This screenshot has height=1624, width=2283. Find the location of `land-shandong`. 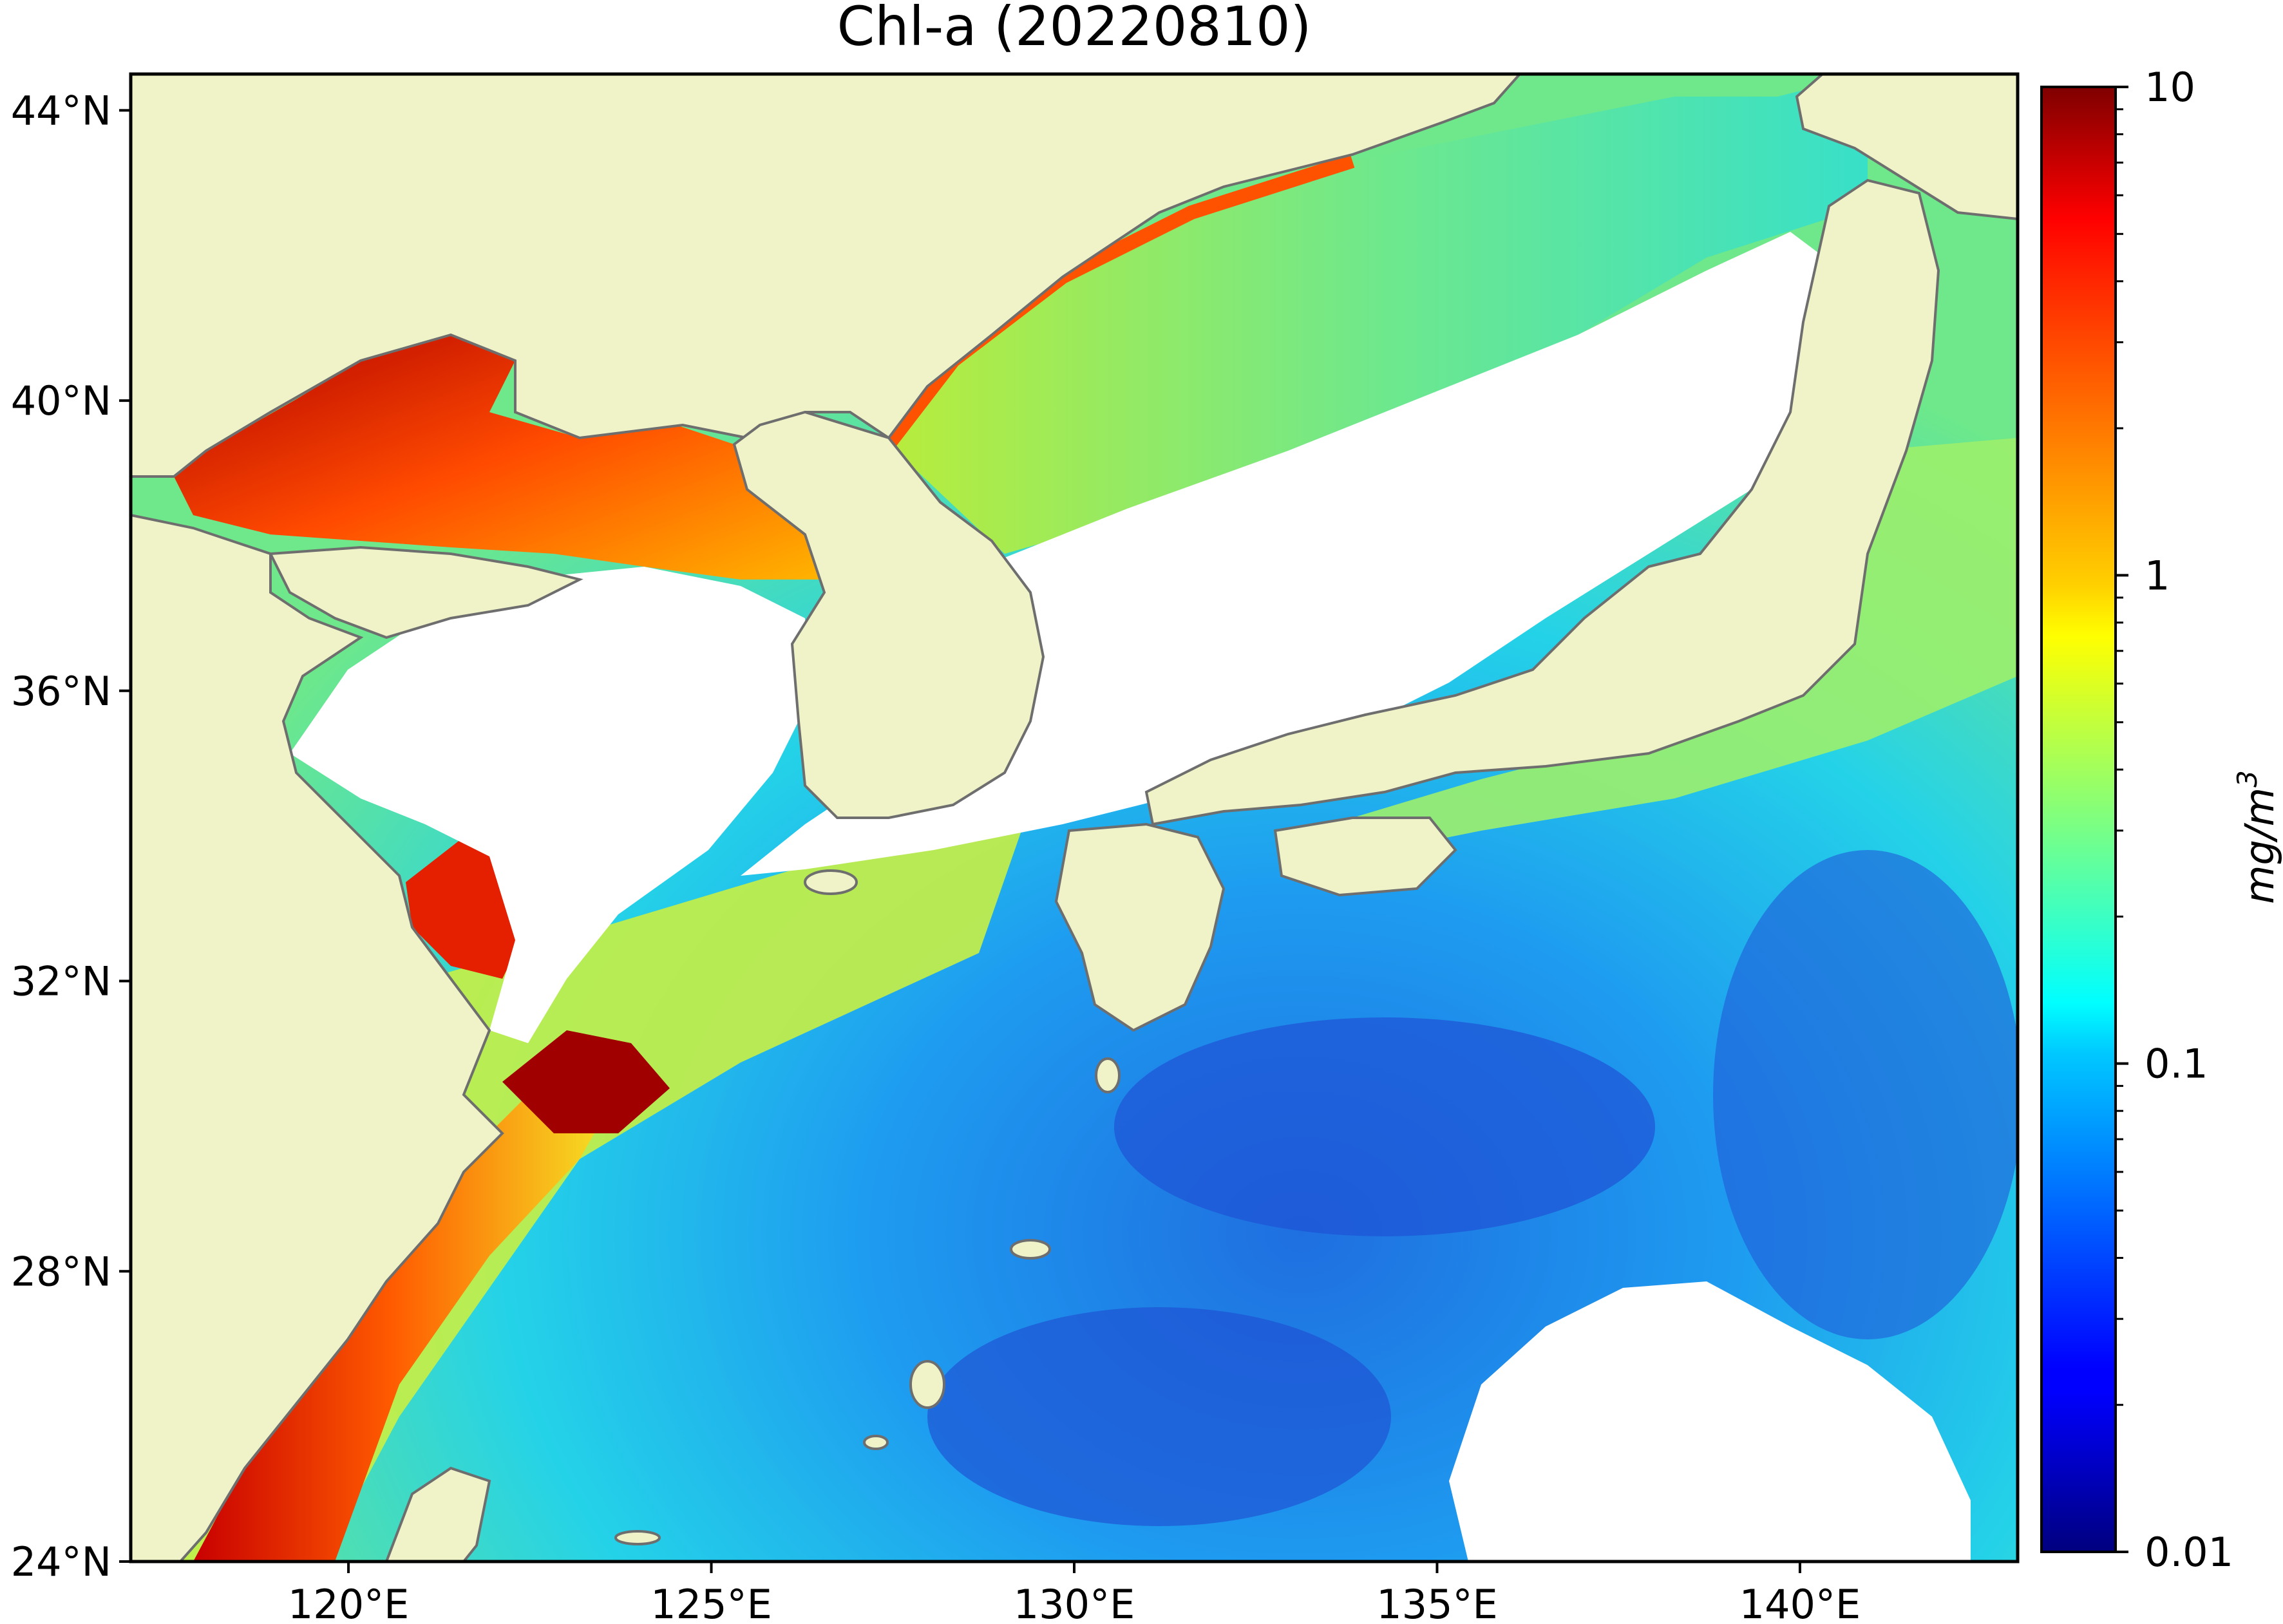

land-shandong is located at coordinates (425, 592).